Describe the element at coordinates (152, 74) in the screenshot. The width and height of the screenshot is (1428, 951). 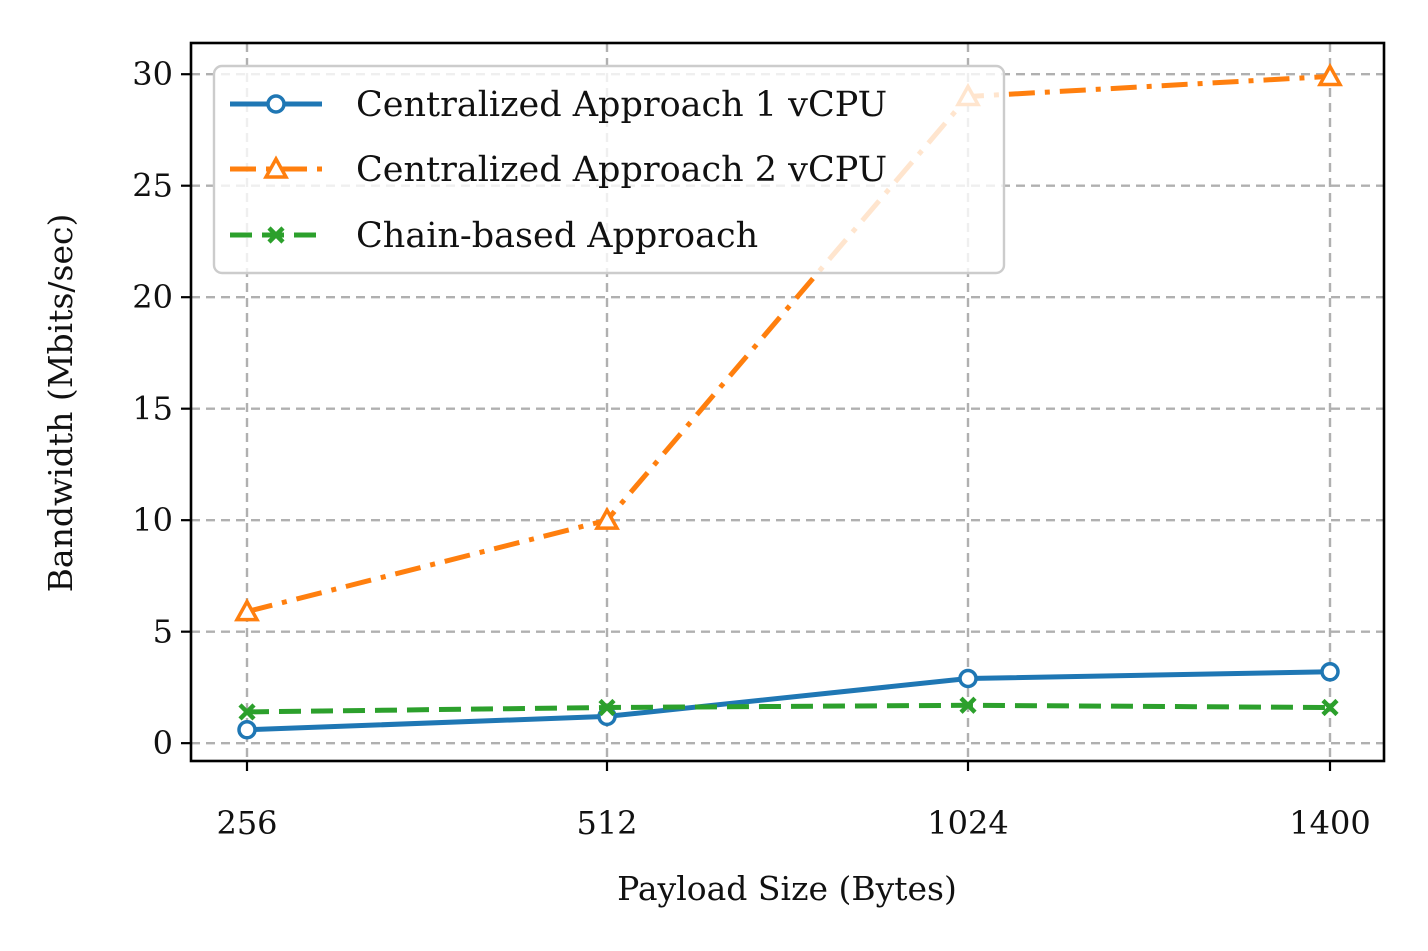
I see `y-tick-label-30: 30` at that location.